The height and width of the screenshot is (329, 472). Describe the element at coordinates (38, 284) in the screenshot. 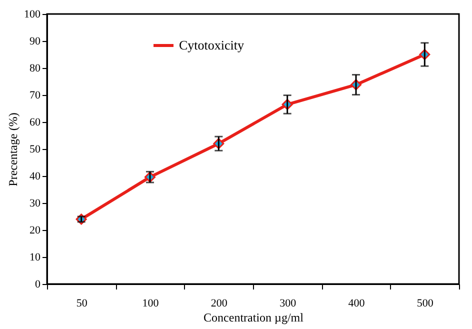

I see `y-tick-label: 0` at that location.